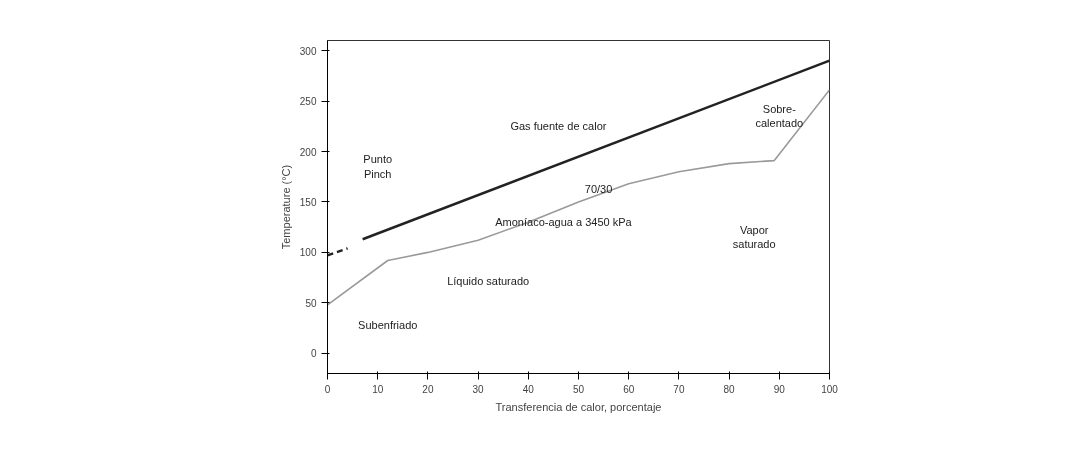 The height and width of the screenshot is (453, 1079). What do you see at coordinates (313, 354) in the screenshot?
I see `y-tick-label: 0` at bounding box center [313, 354].